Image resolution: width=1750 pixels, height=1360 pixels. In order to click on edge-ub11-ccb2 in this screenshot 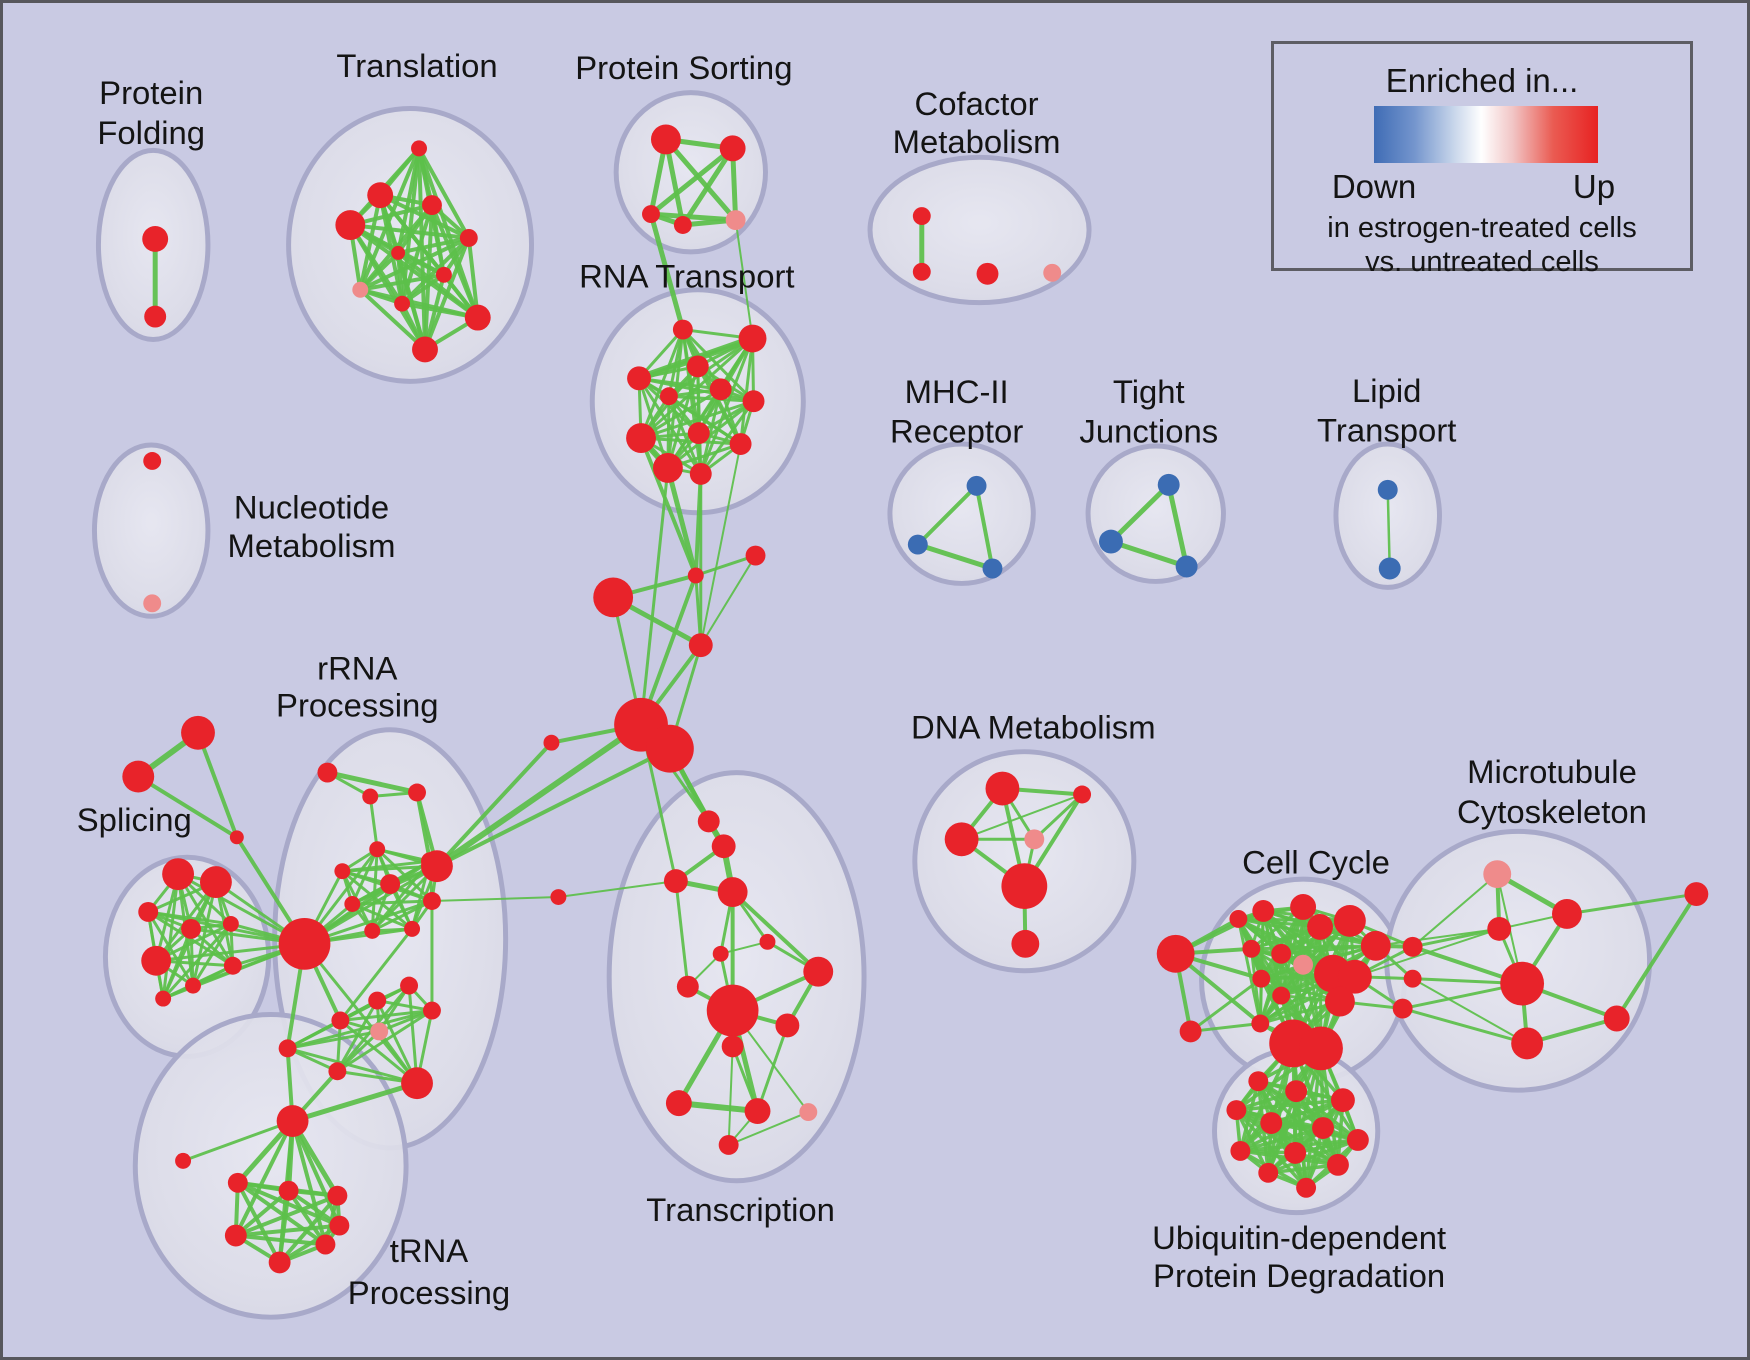, I will do `click(1294, 1110)`.